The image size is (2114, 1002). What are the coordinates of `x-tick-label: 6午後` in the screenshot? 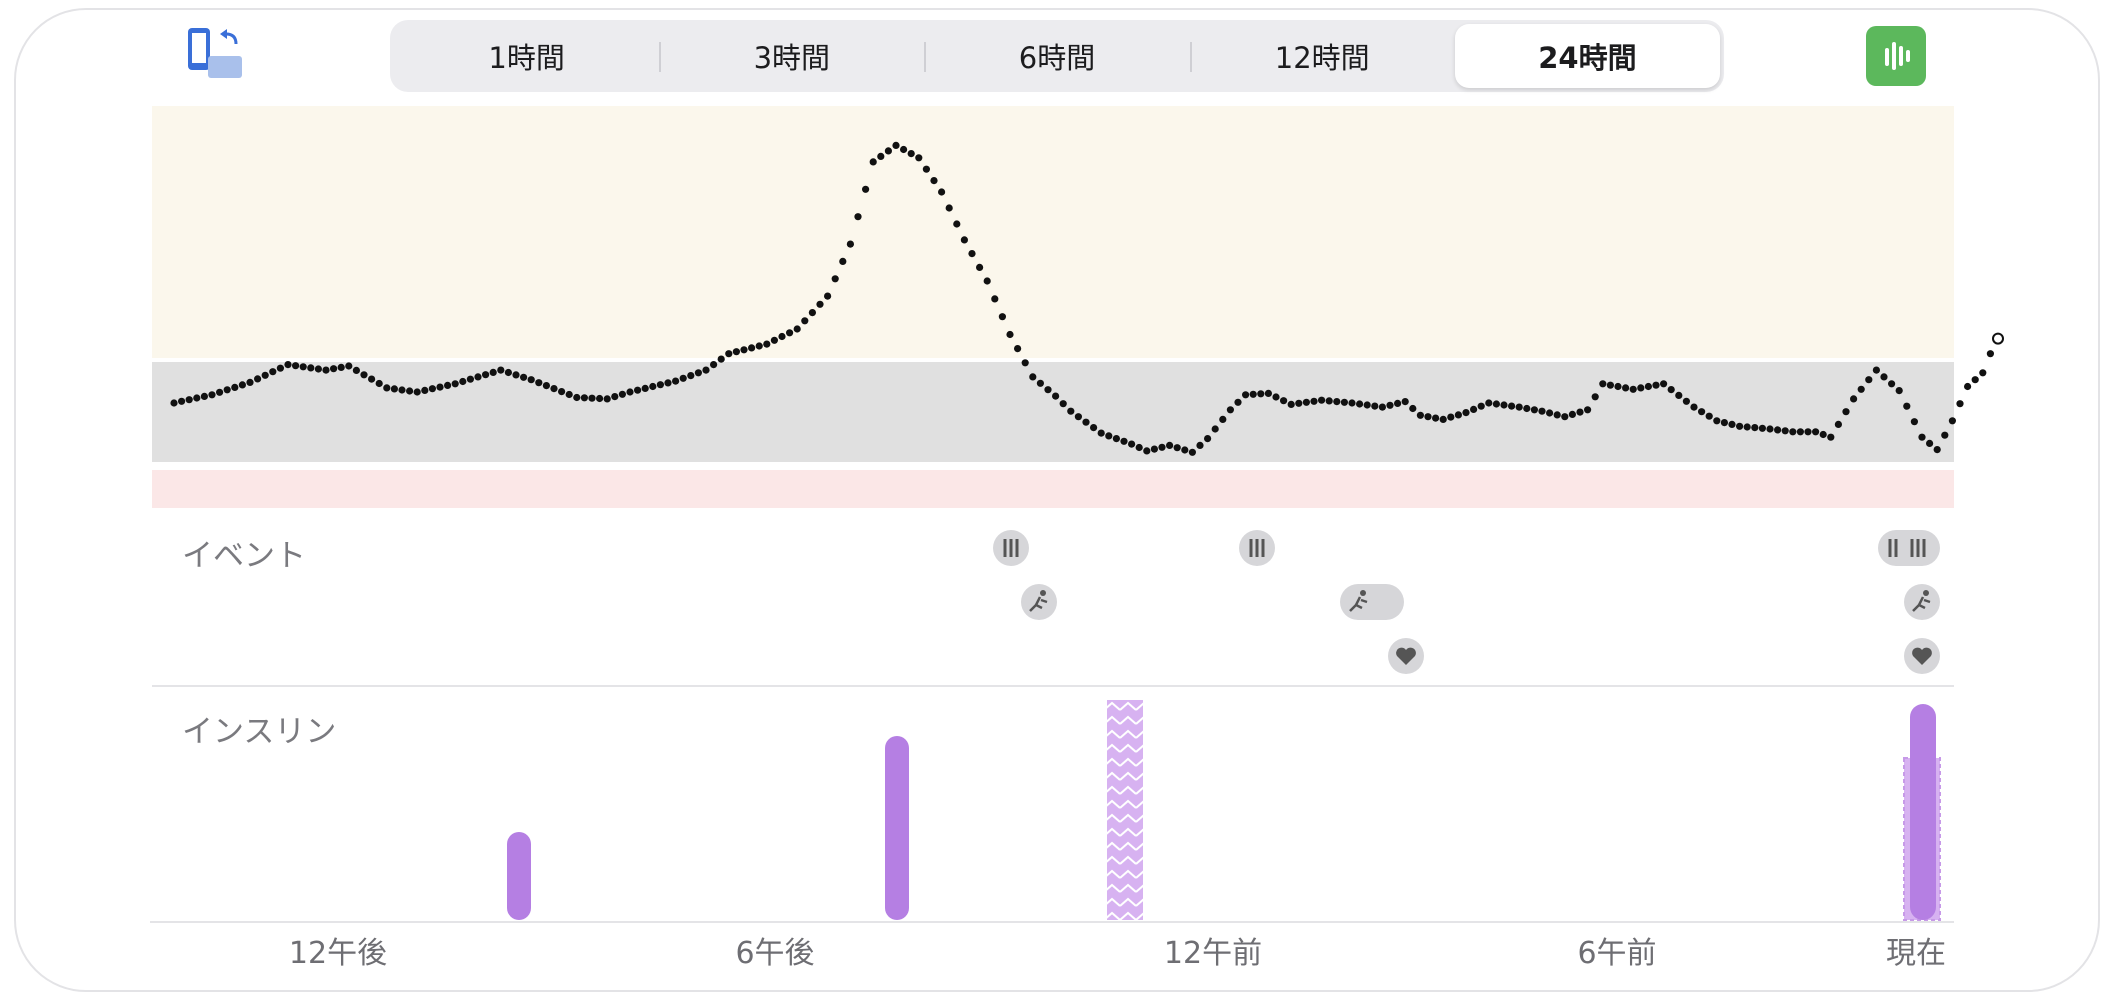 It's located at (775, 953).